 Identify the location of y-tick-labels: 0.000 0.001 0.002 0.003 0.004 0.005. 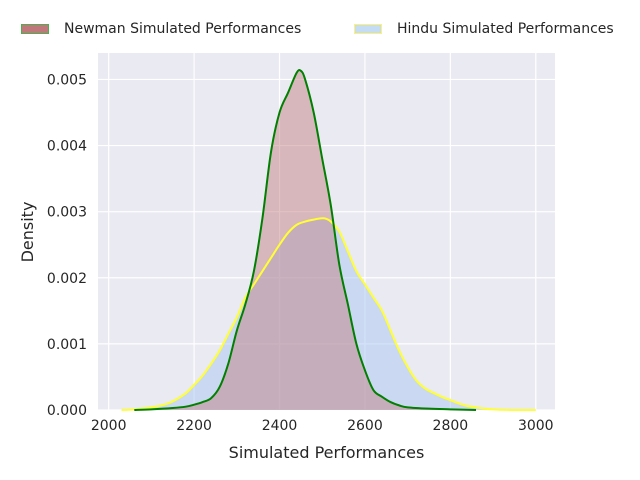
(67, 245).